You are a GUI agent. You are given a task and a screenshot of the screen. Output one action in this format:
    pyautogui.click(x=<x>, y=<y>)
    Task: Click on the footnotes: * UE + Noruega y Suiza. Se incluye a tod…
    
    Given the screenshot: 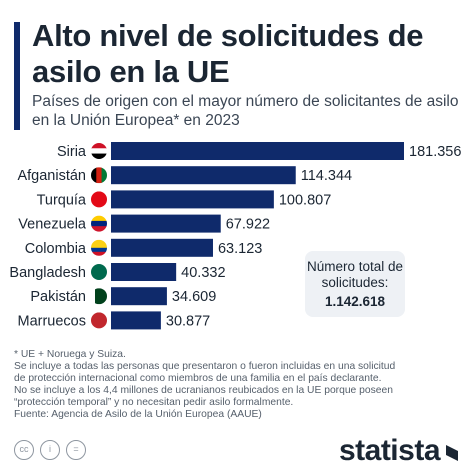 What is the action you would take?
    pyautogui.click(x=229, y=385)
    